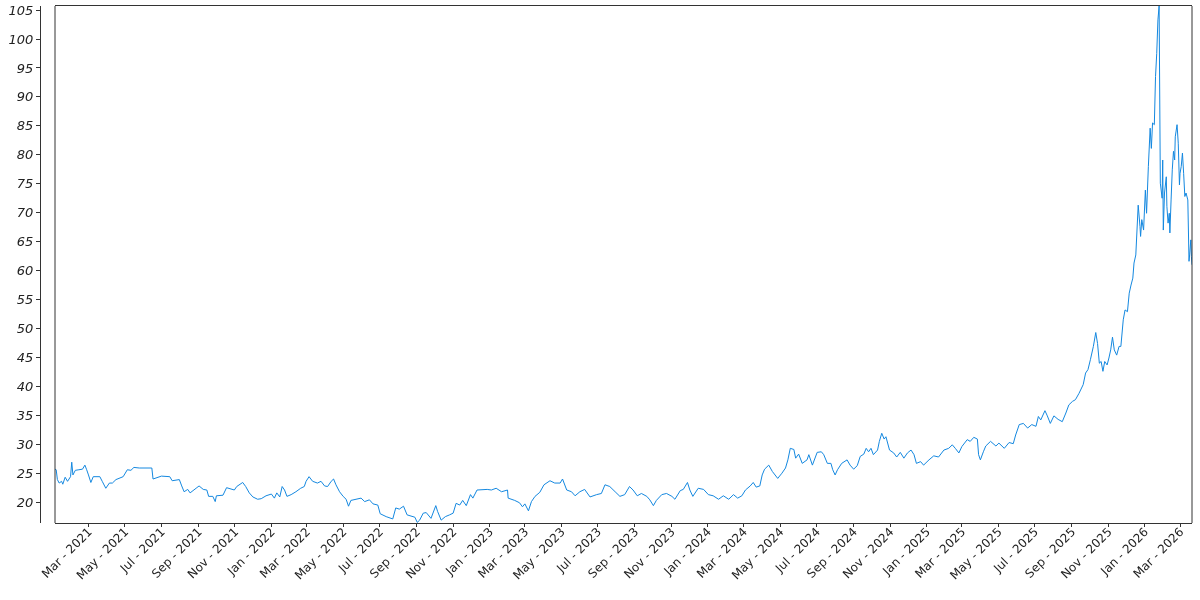 The image size is (1200, 600). Describe the element at coordinates (25, 415) in the screenshot. I see `y-tick-label: 35` at that location.